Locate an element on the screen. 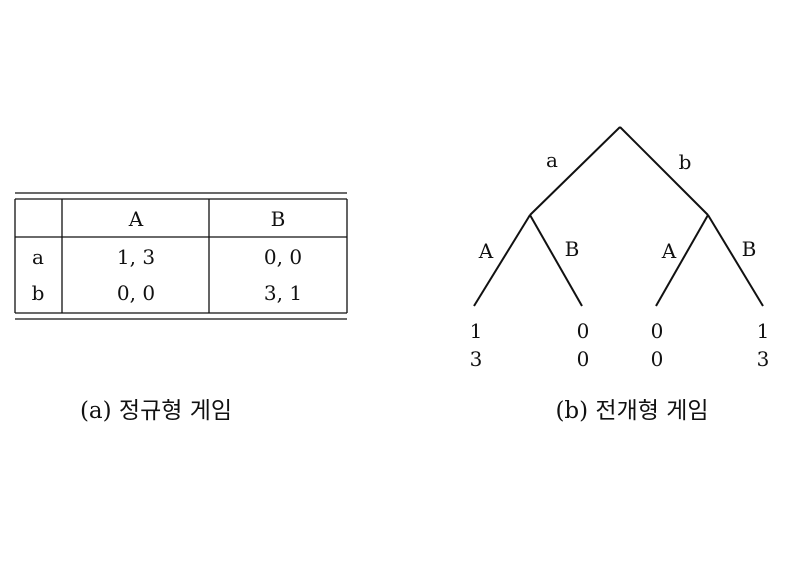 The width and height of the screenshot is (800, 565). cell-a-A: 1, 3 is located at coordinates (136, 257).